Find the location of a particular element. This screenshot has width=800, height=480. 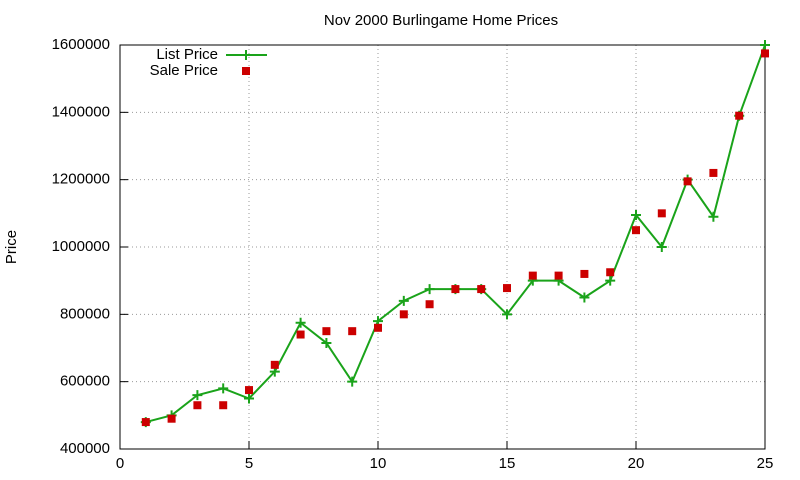

x-tick-label: 0 is located at coordinates (120, 463).